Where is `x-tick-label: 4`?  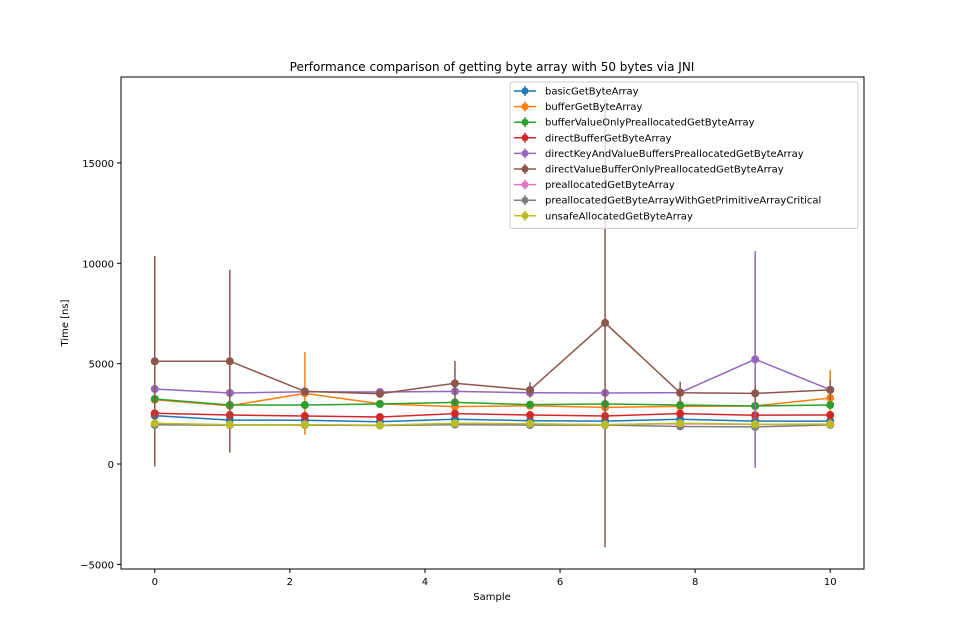 x-tick-label: 4 is located at coordinates (425, 582).